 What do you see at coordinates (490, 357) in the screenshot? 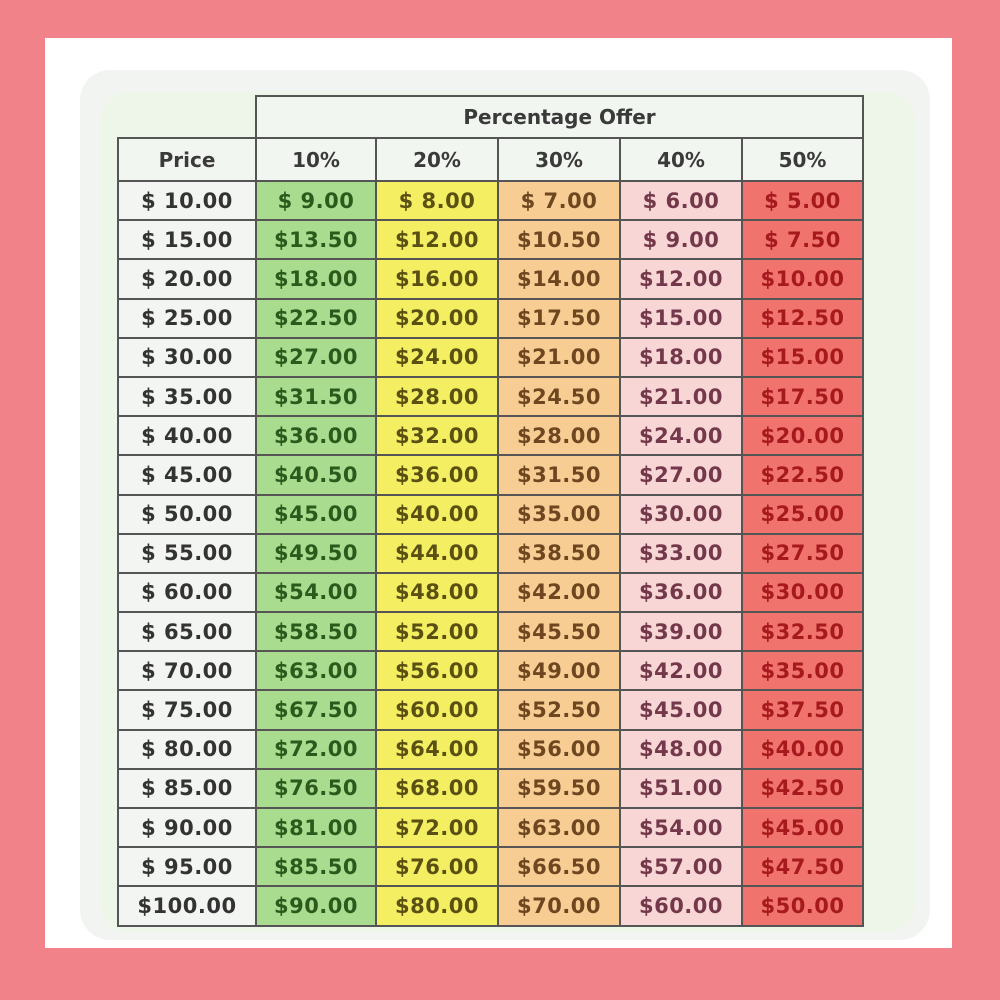
I see `table-row: $ 30.00 $27.00 $24.00 $21.00 $18.00 $15.00` at bounding box center [490, 357].